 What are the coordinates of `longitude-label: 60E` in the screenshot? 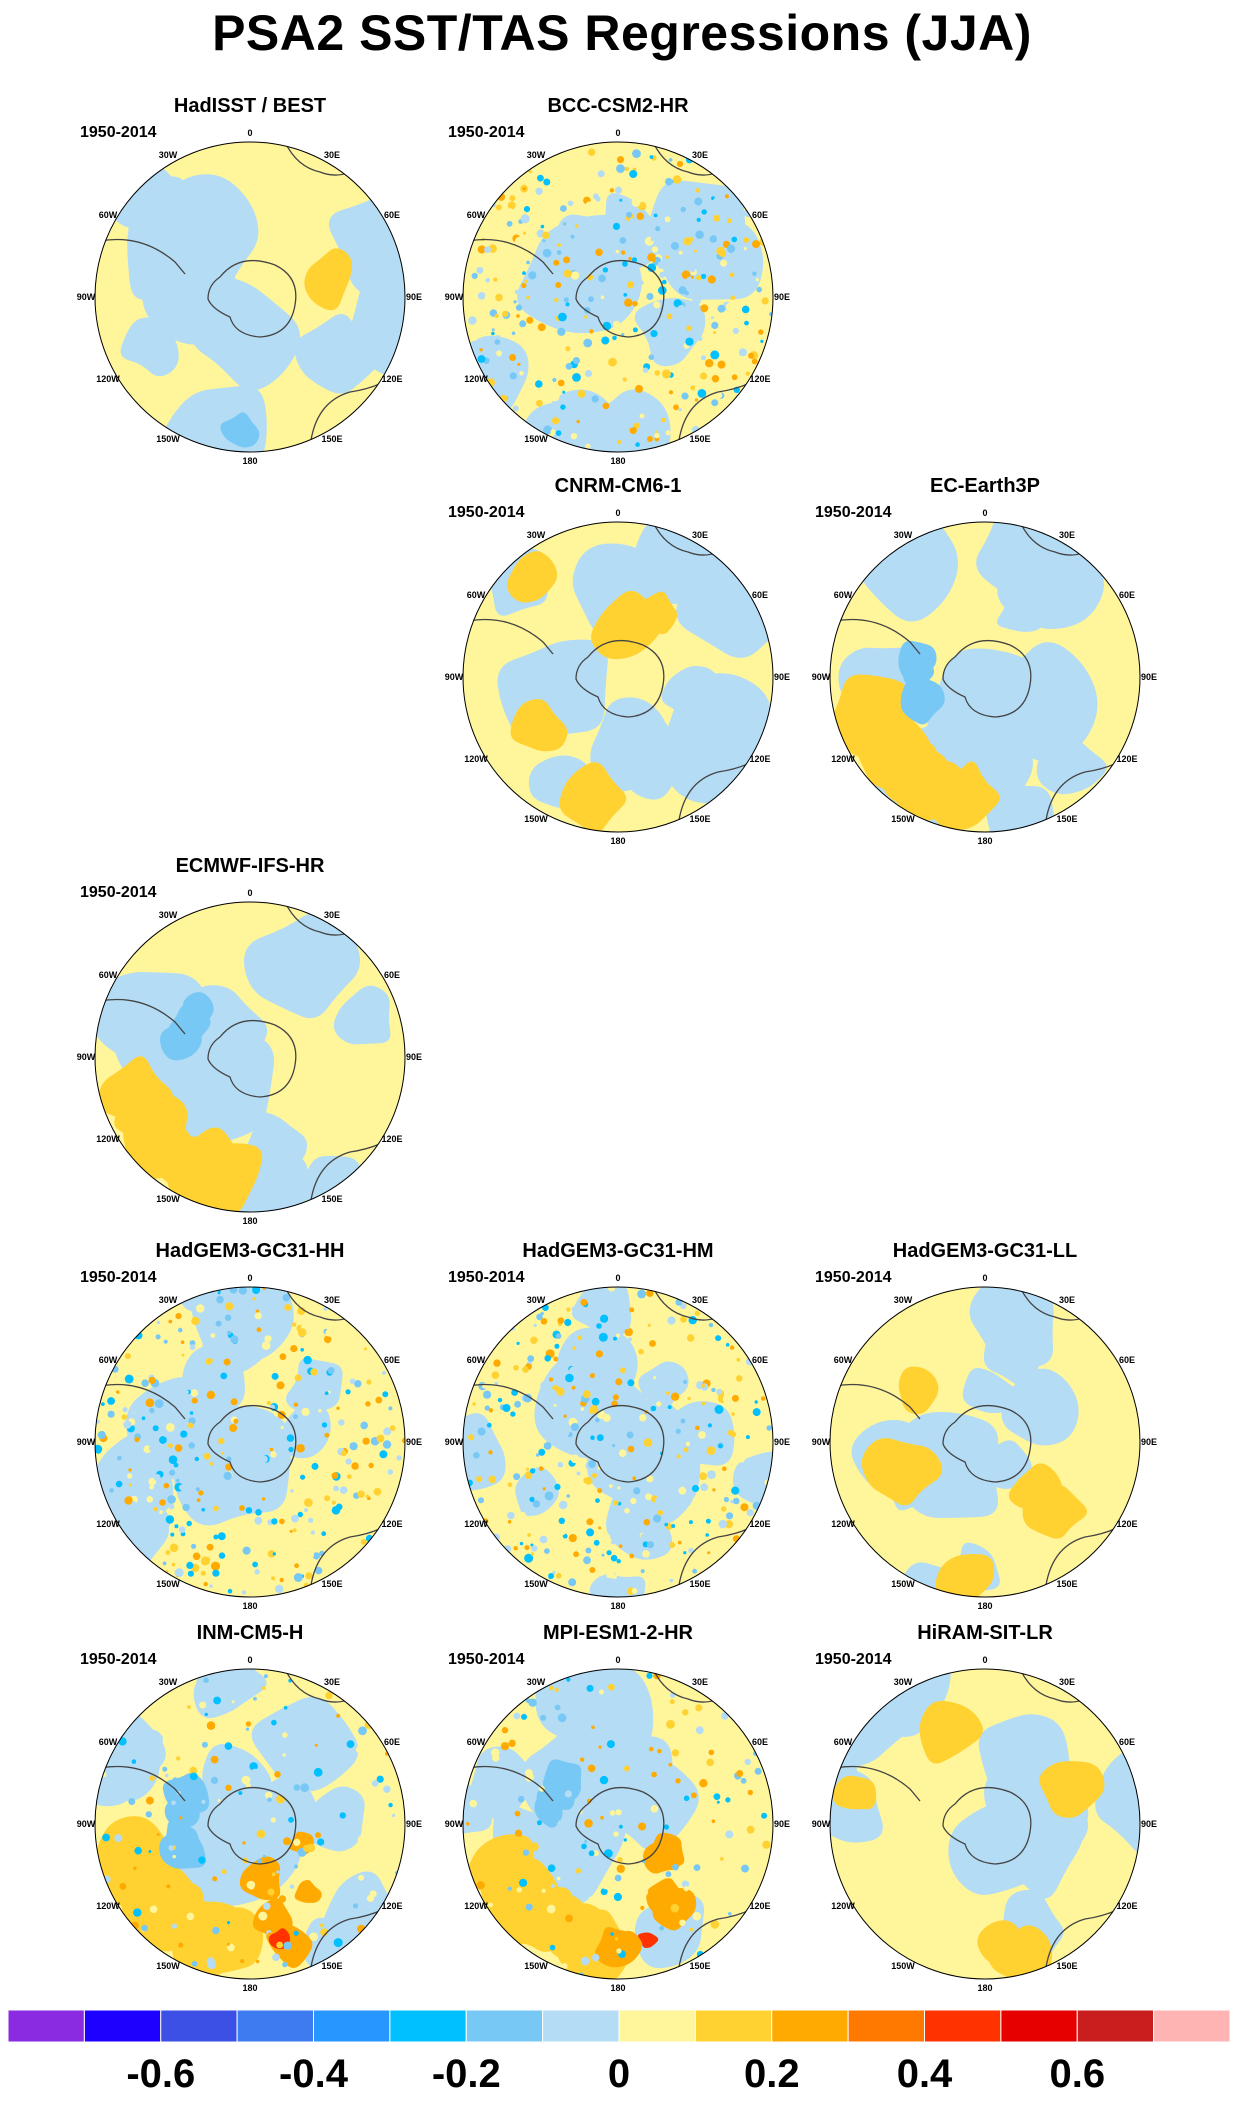 It's located at (760, 215).